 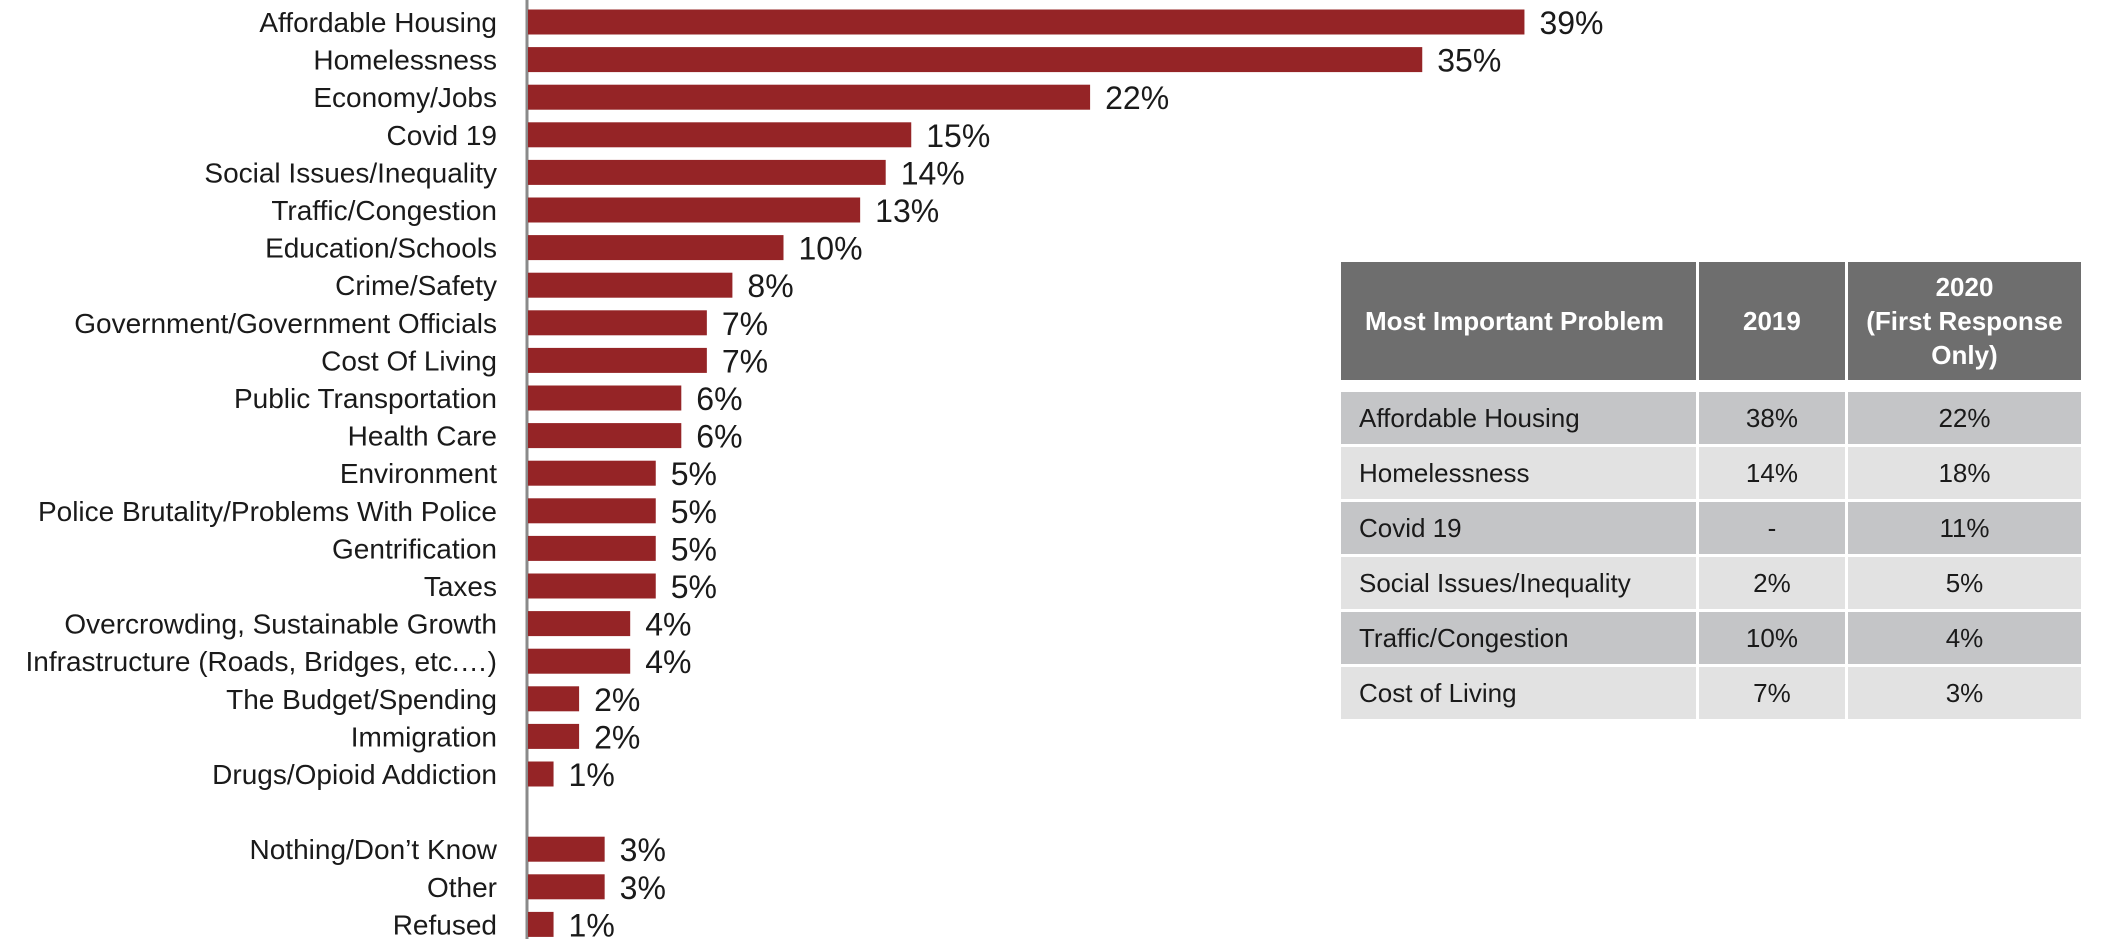 What do you see at coordinates (975, 60) in the screenshot?
I see `bar-homelessness` at bounding box center [975, 60].